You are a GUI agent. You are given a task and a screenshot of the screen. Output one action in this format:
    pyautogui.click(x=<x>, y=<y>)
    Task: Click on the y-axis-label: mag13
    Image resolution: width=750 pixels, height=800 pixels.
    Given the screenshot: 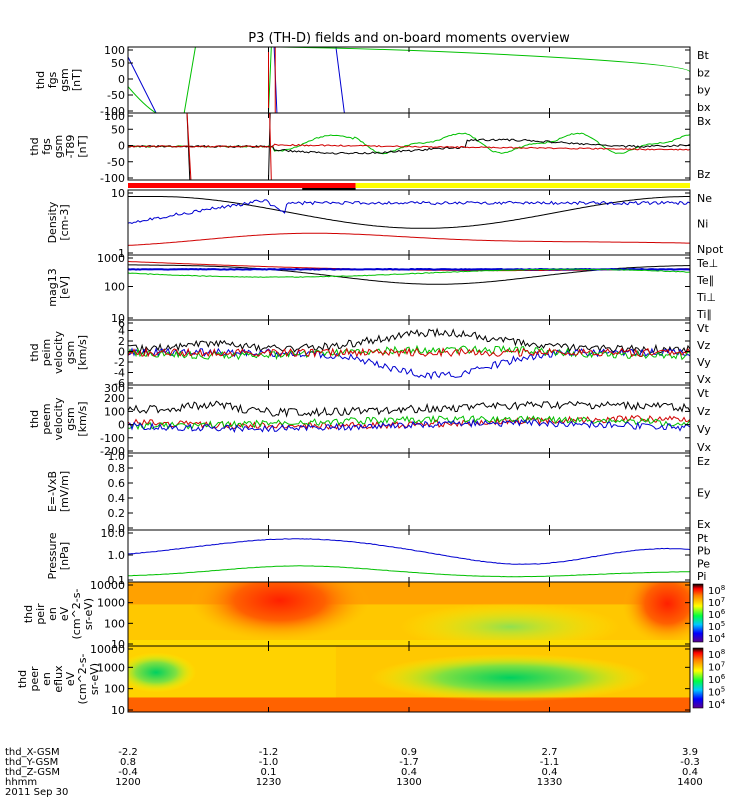 What is the action you would take?
    pyautogui.click(x=52, y=287)
    